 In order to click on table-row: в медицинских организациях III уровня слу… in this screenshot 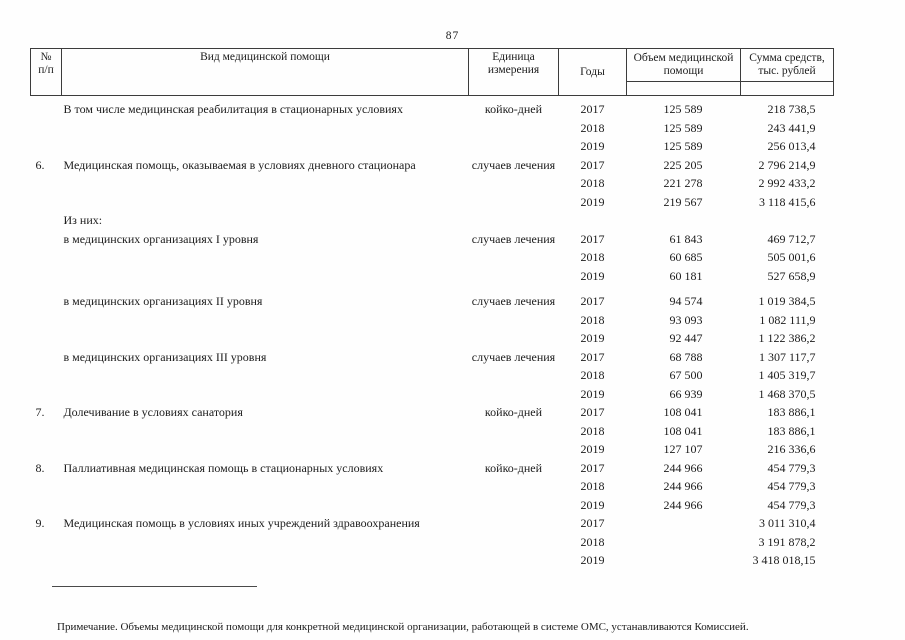, I will do `click(439, 356)`.